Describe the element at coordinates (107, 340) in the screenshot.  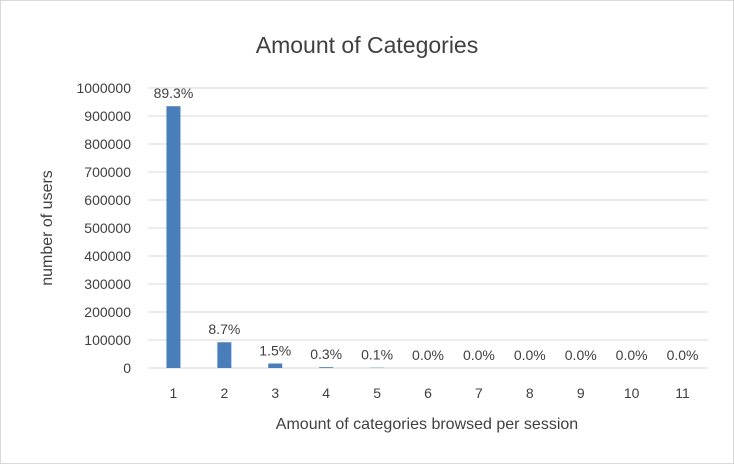
I see `y-tick-label: 100000` at that location.